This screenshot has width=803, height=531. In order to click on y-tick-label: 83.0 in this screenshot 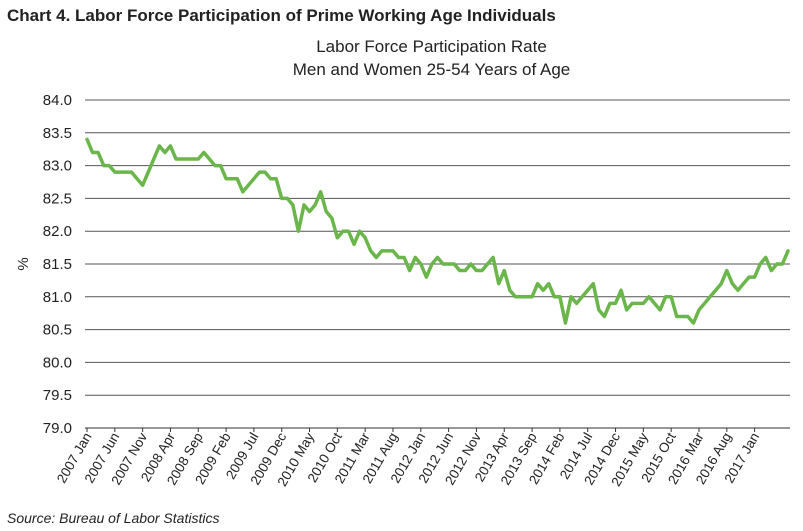, I will do `click(57, 166)`.